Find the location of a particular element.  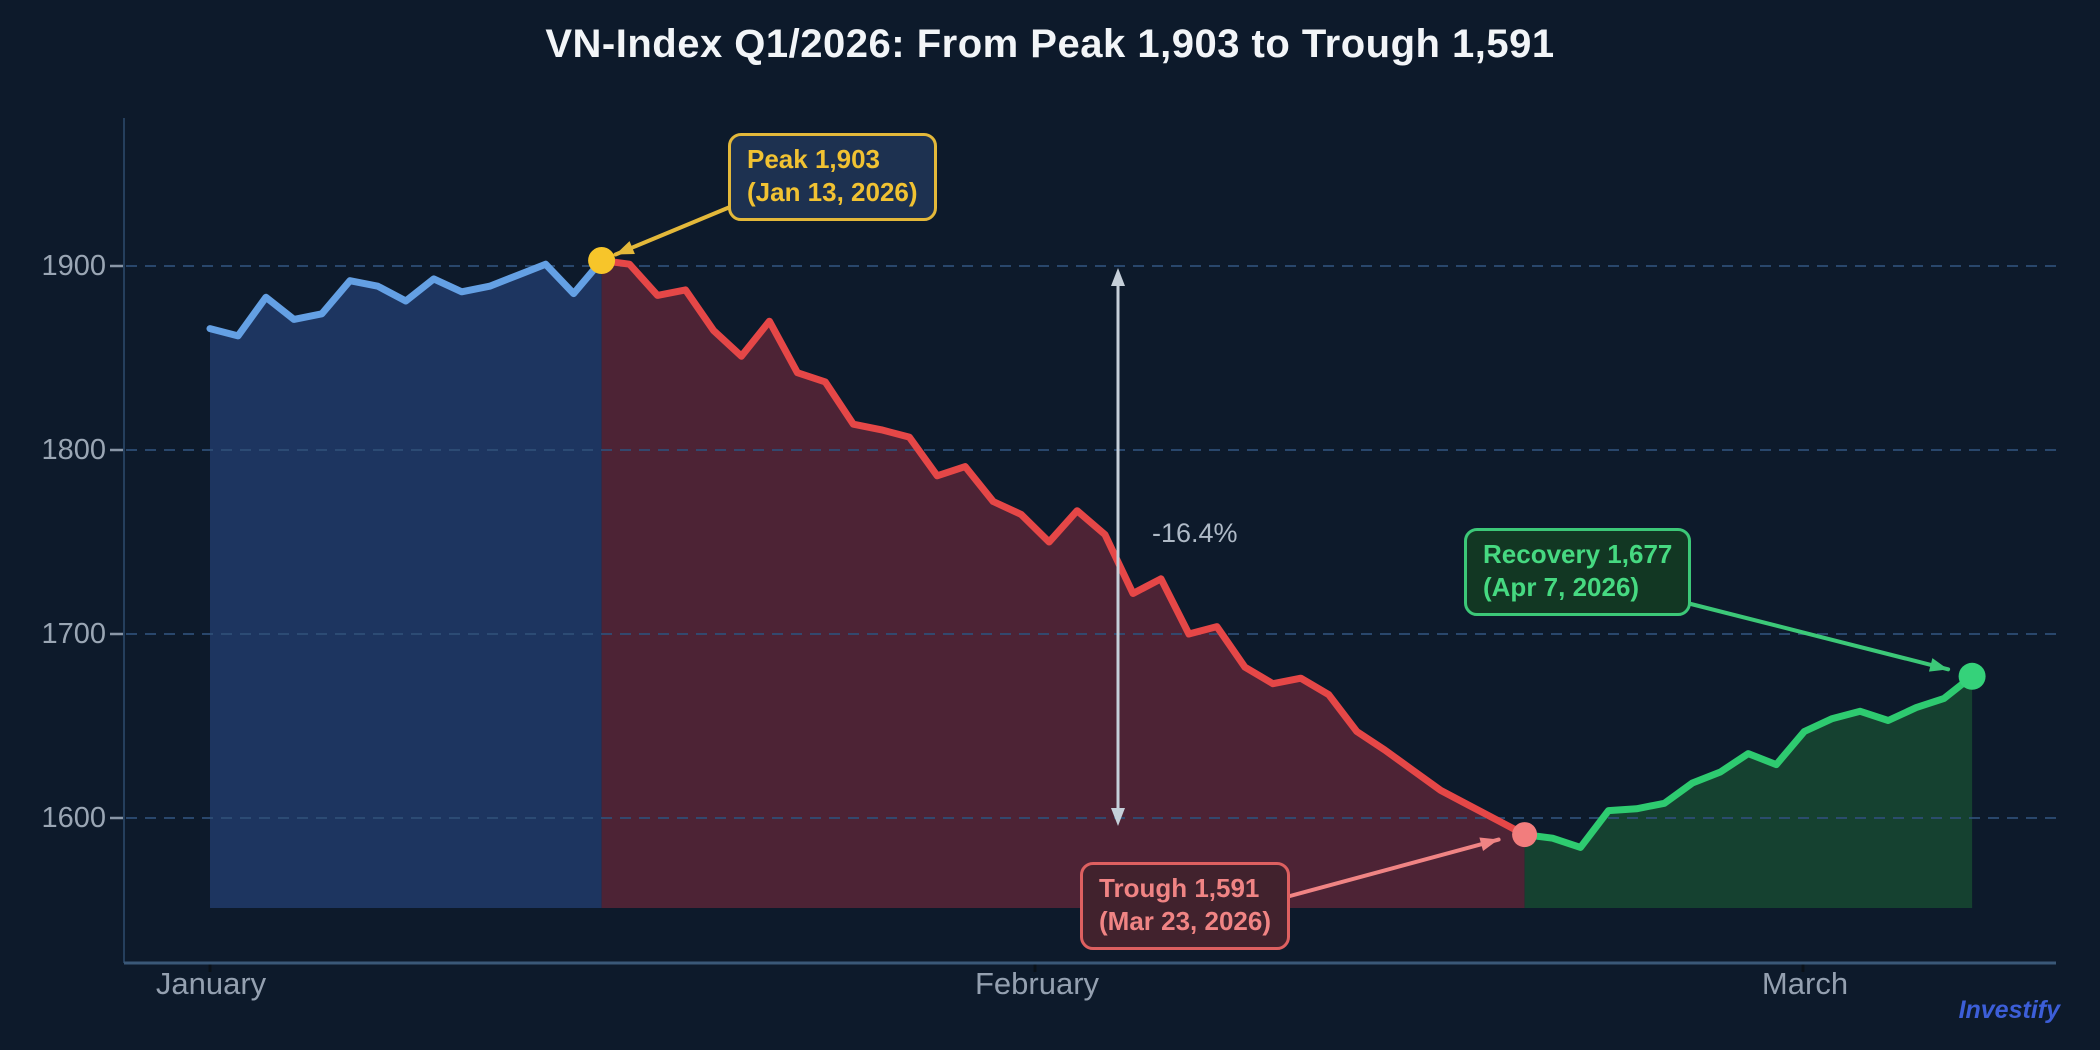

trough-annotation: Trough 1,591 (Mar 23, 2026) is located at coordinates (1185, 906).